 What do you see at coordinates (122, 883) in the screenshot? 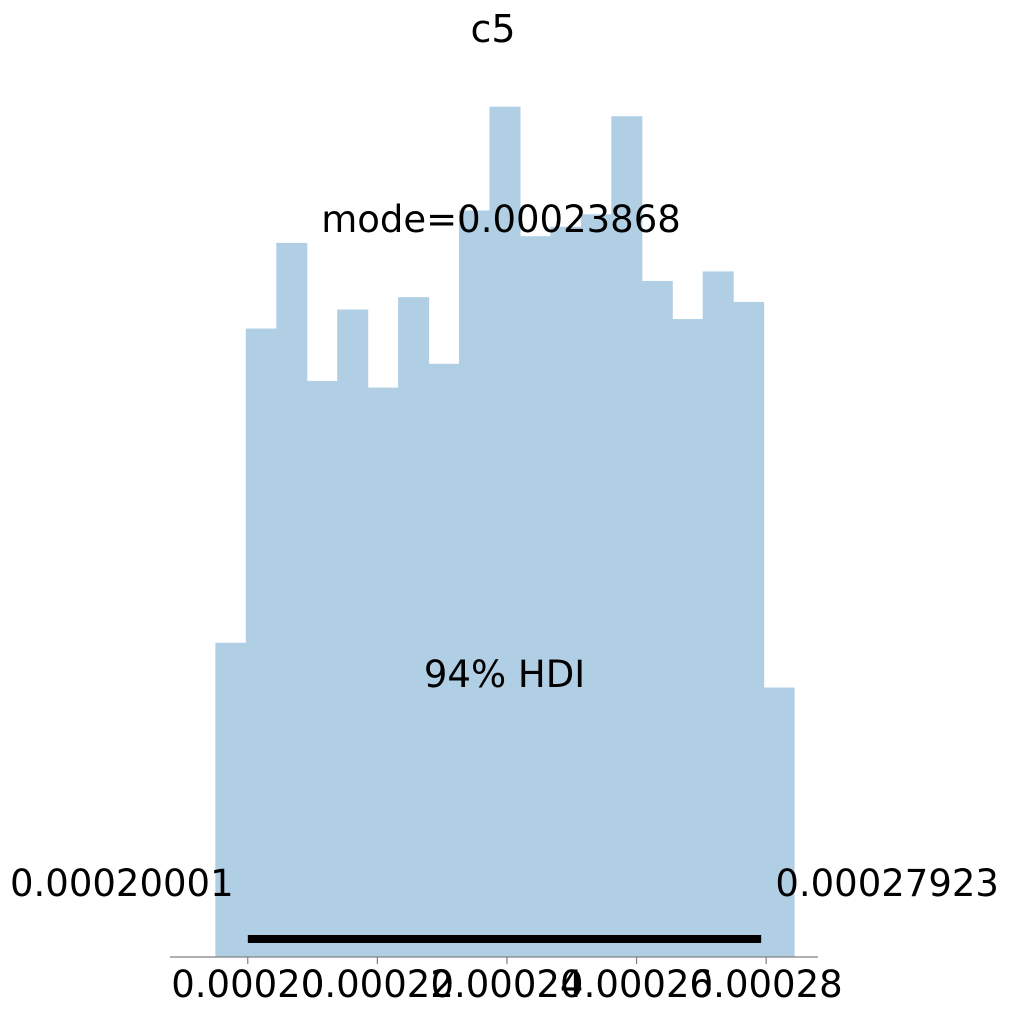
I see `hdi-low-label: 0.00020001` at bounding box center [122, 883].